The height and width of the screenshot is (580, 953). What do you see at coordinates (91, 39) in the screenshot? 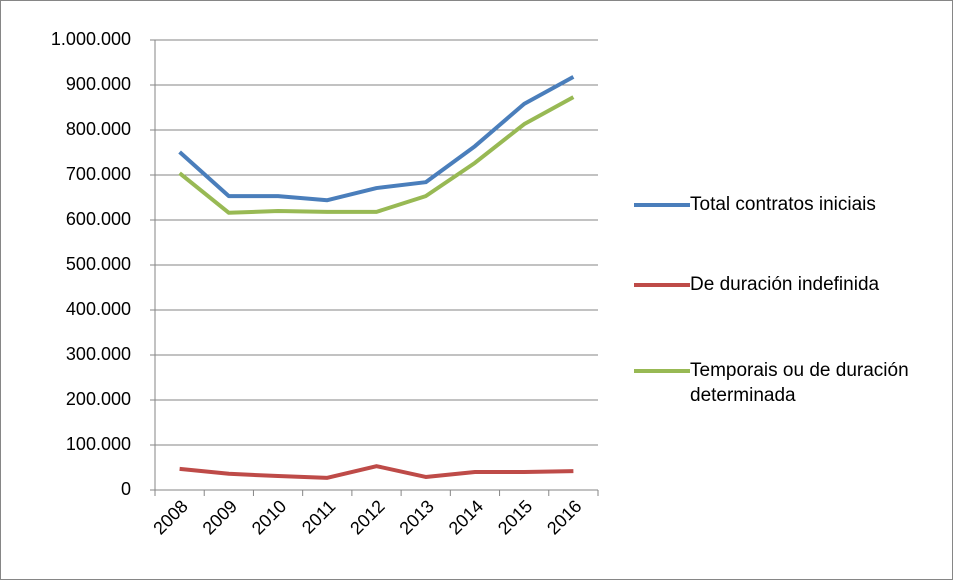
I see `y-tick-label: 1.000.000` at bounding box center [91, 39].